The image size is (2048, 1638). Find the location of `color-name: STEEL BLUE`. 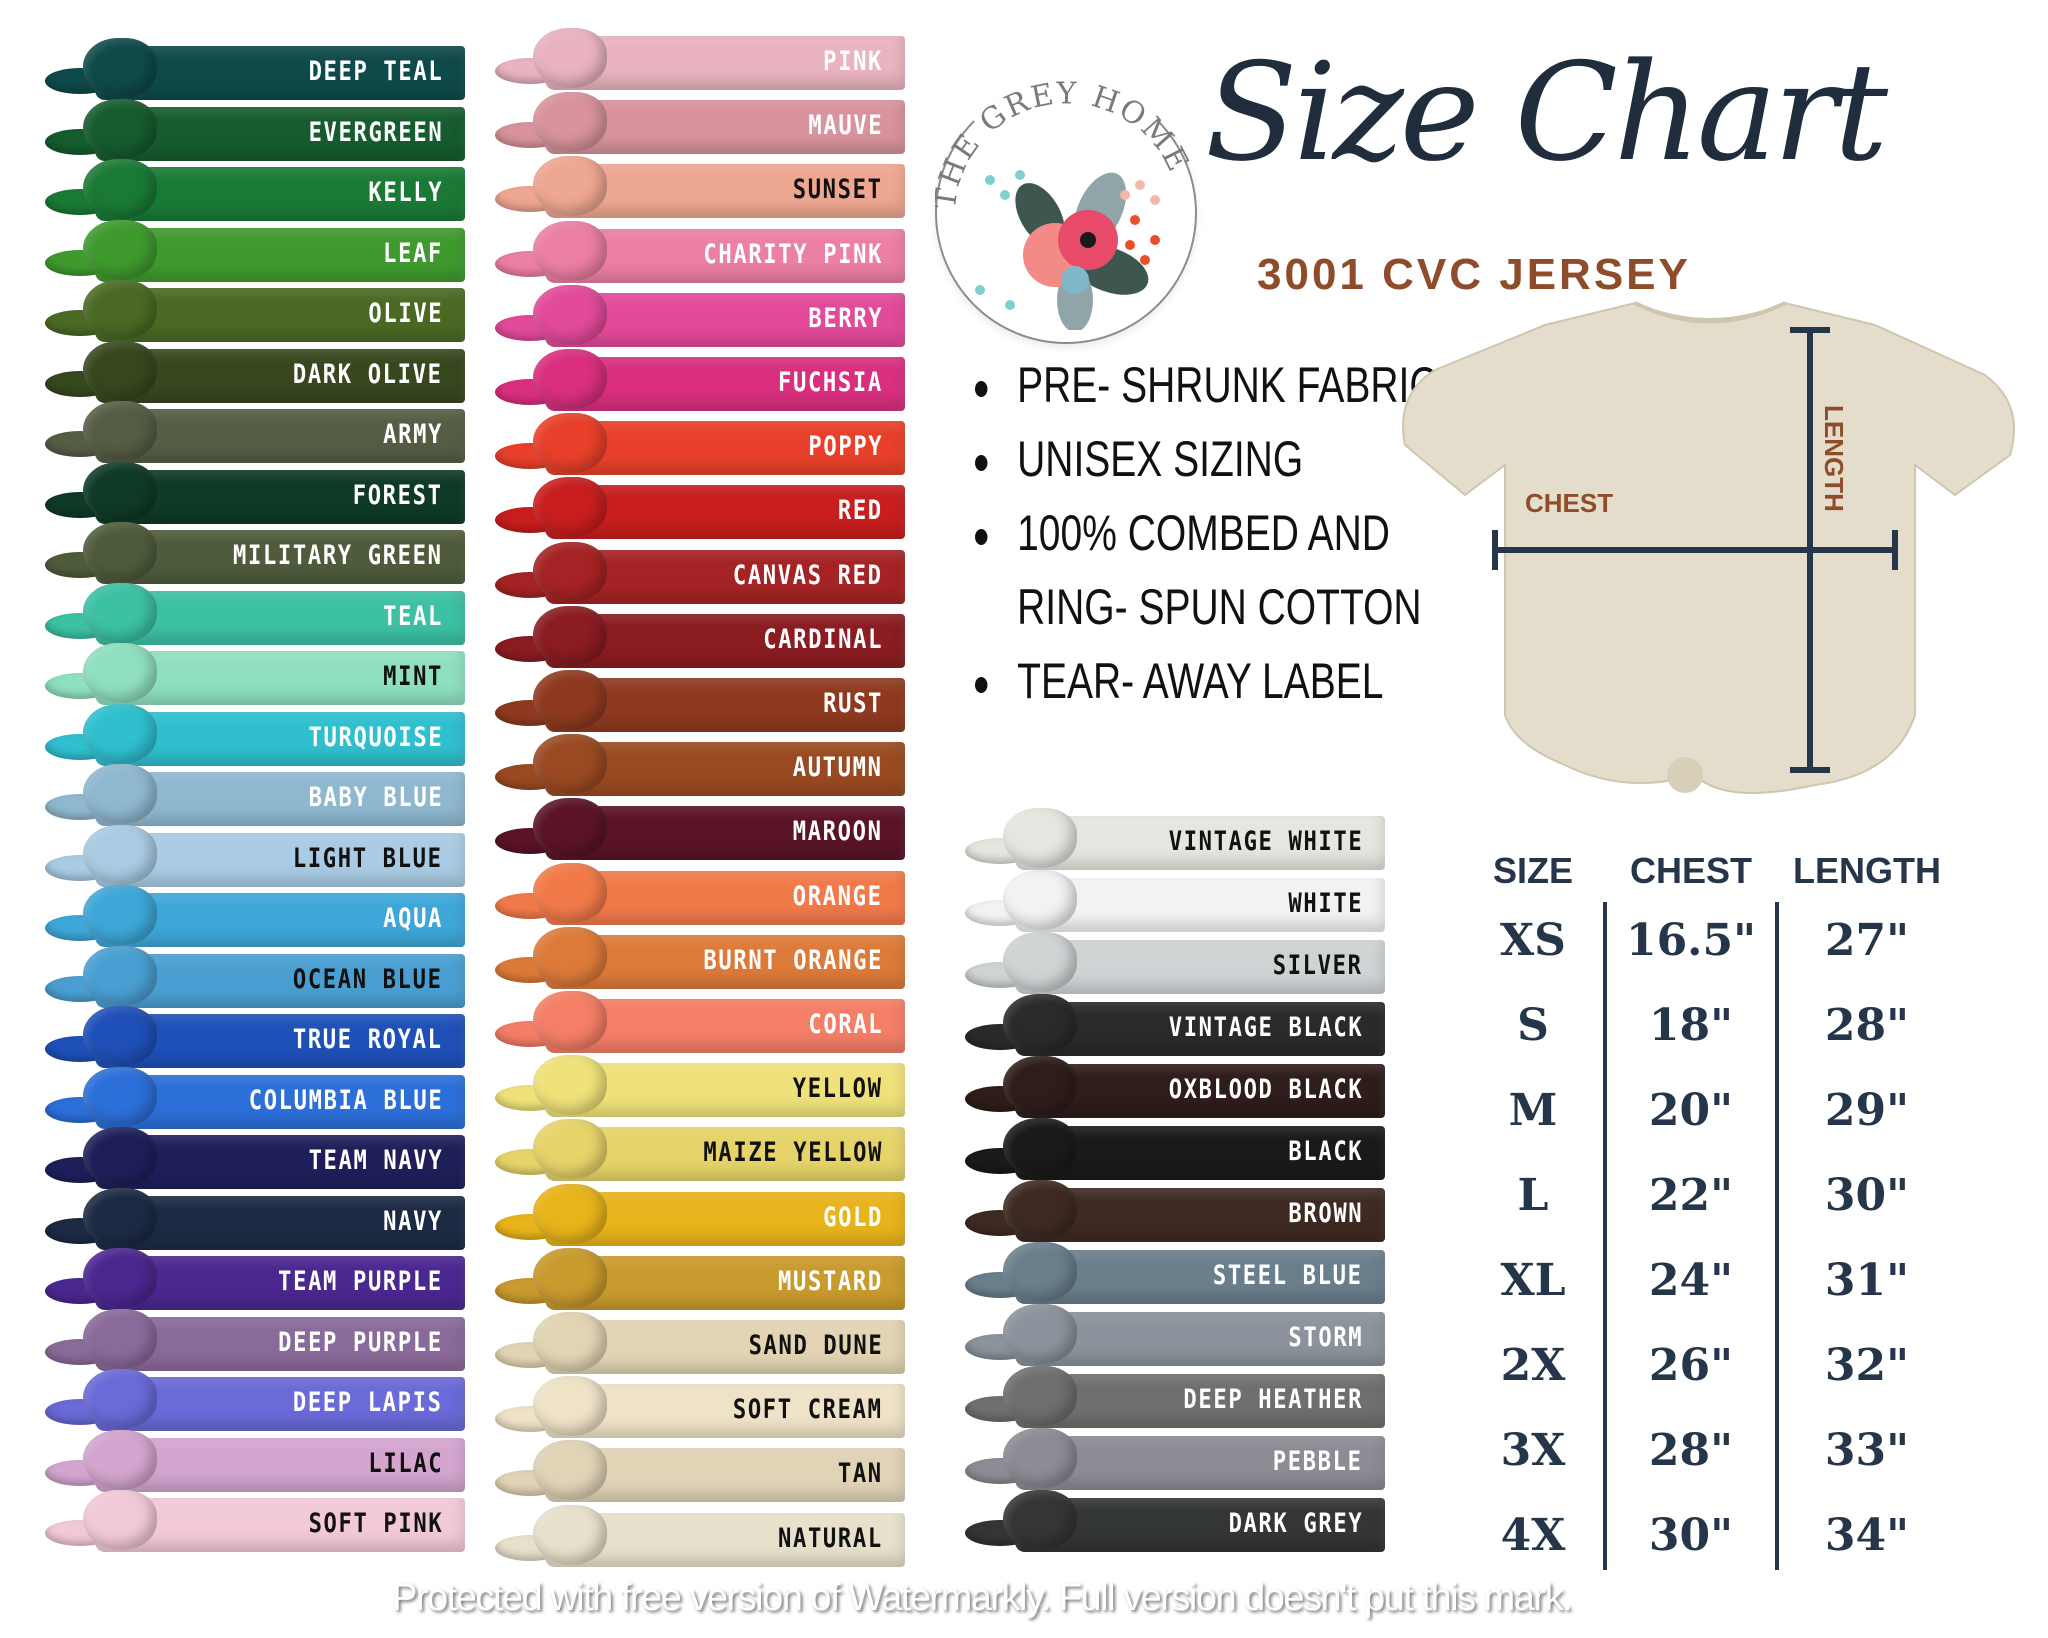

color-name: STEEL BLUE is located at coordinates (1288, 1275).